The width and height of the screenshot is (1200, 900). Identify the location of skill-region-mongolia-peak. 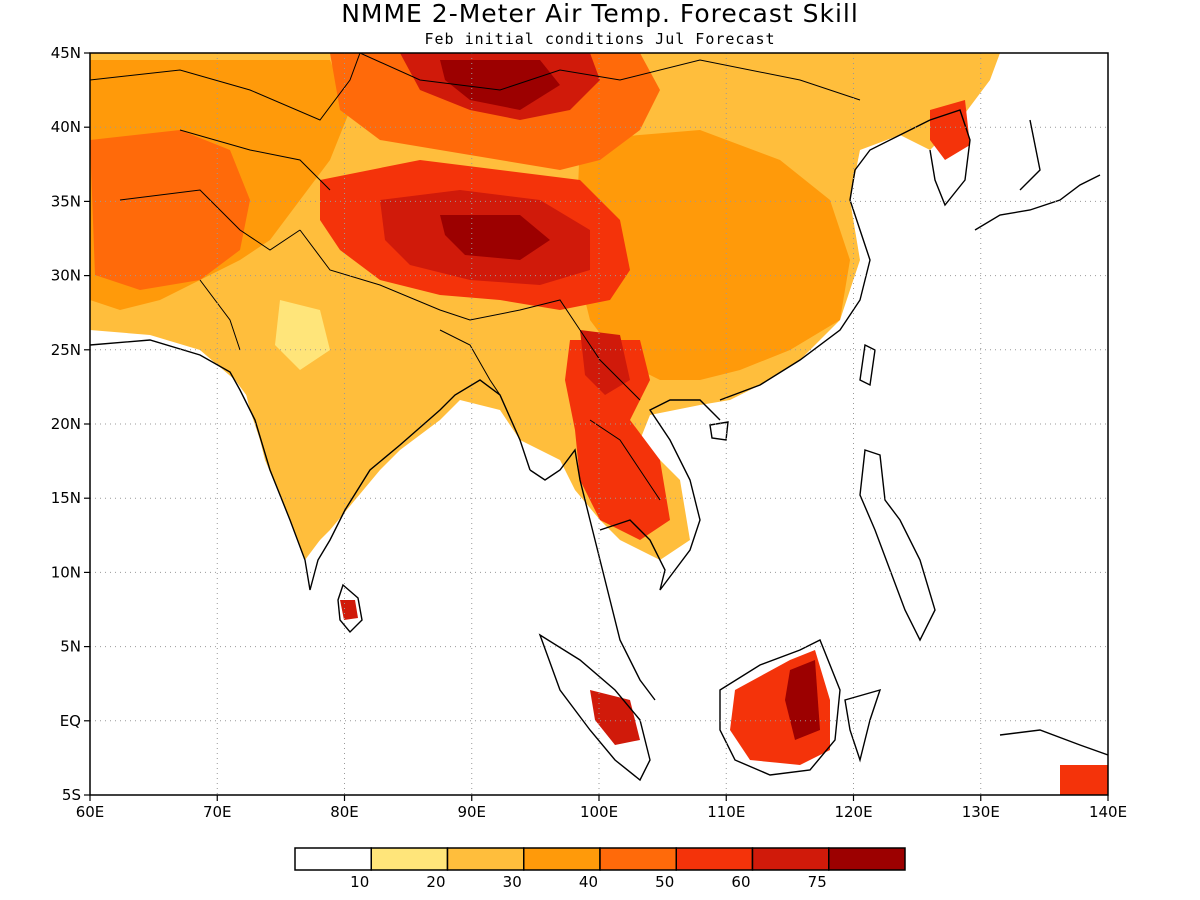
(500, 85).